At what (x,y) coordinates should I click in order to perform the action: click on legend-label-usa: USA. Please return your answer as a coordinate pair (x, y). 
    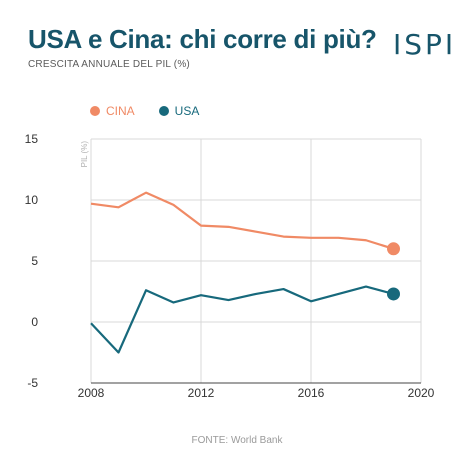
    Looking at the image, I should click on (187, 111).